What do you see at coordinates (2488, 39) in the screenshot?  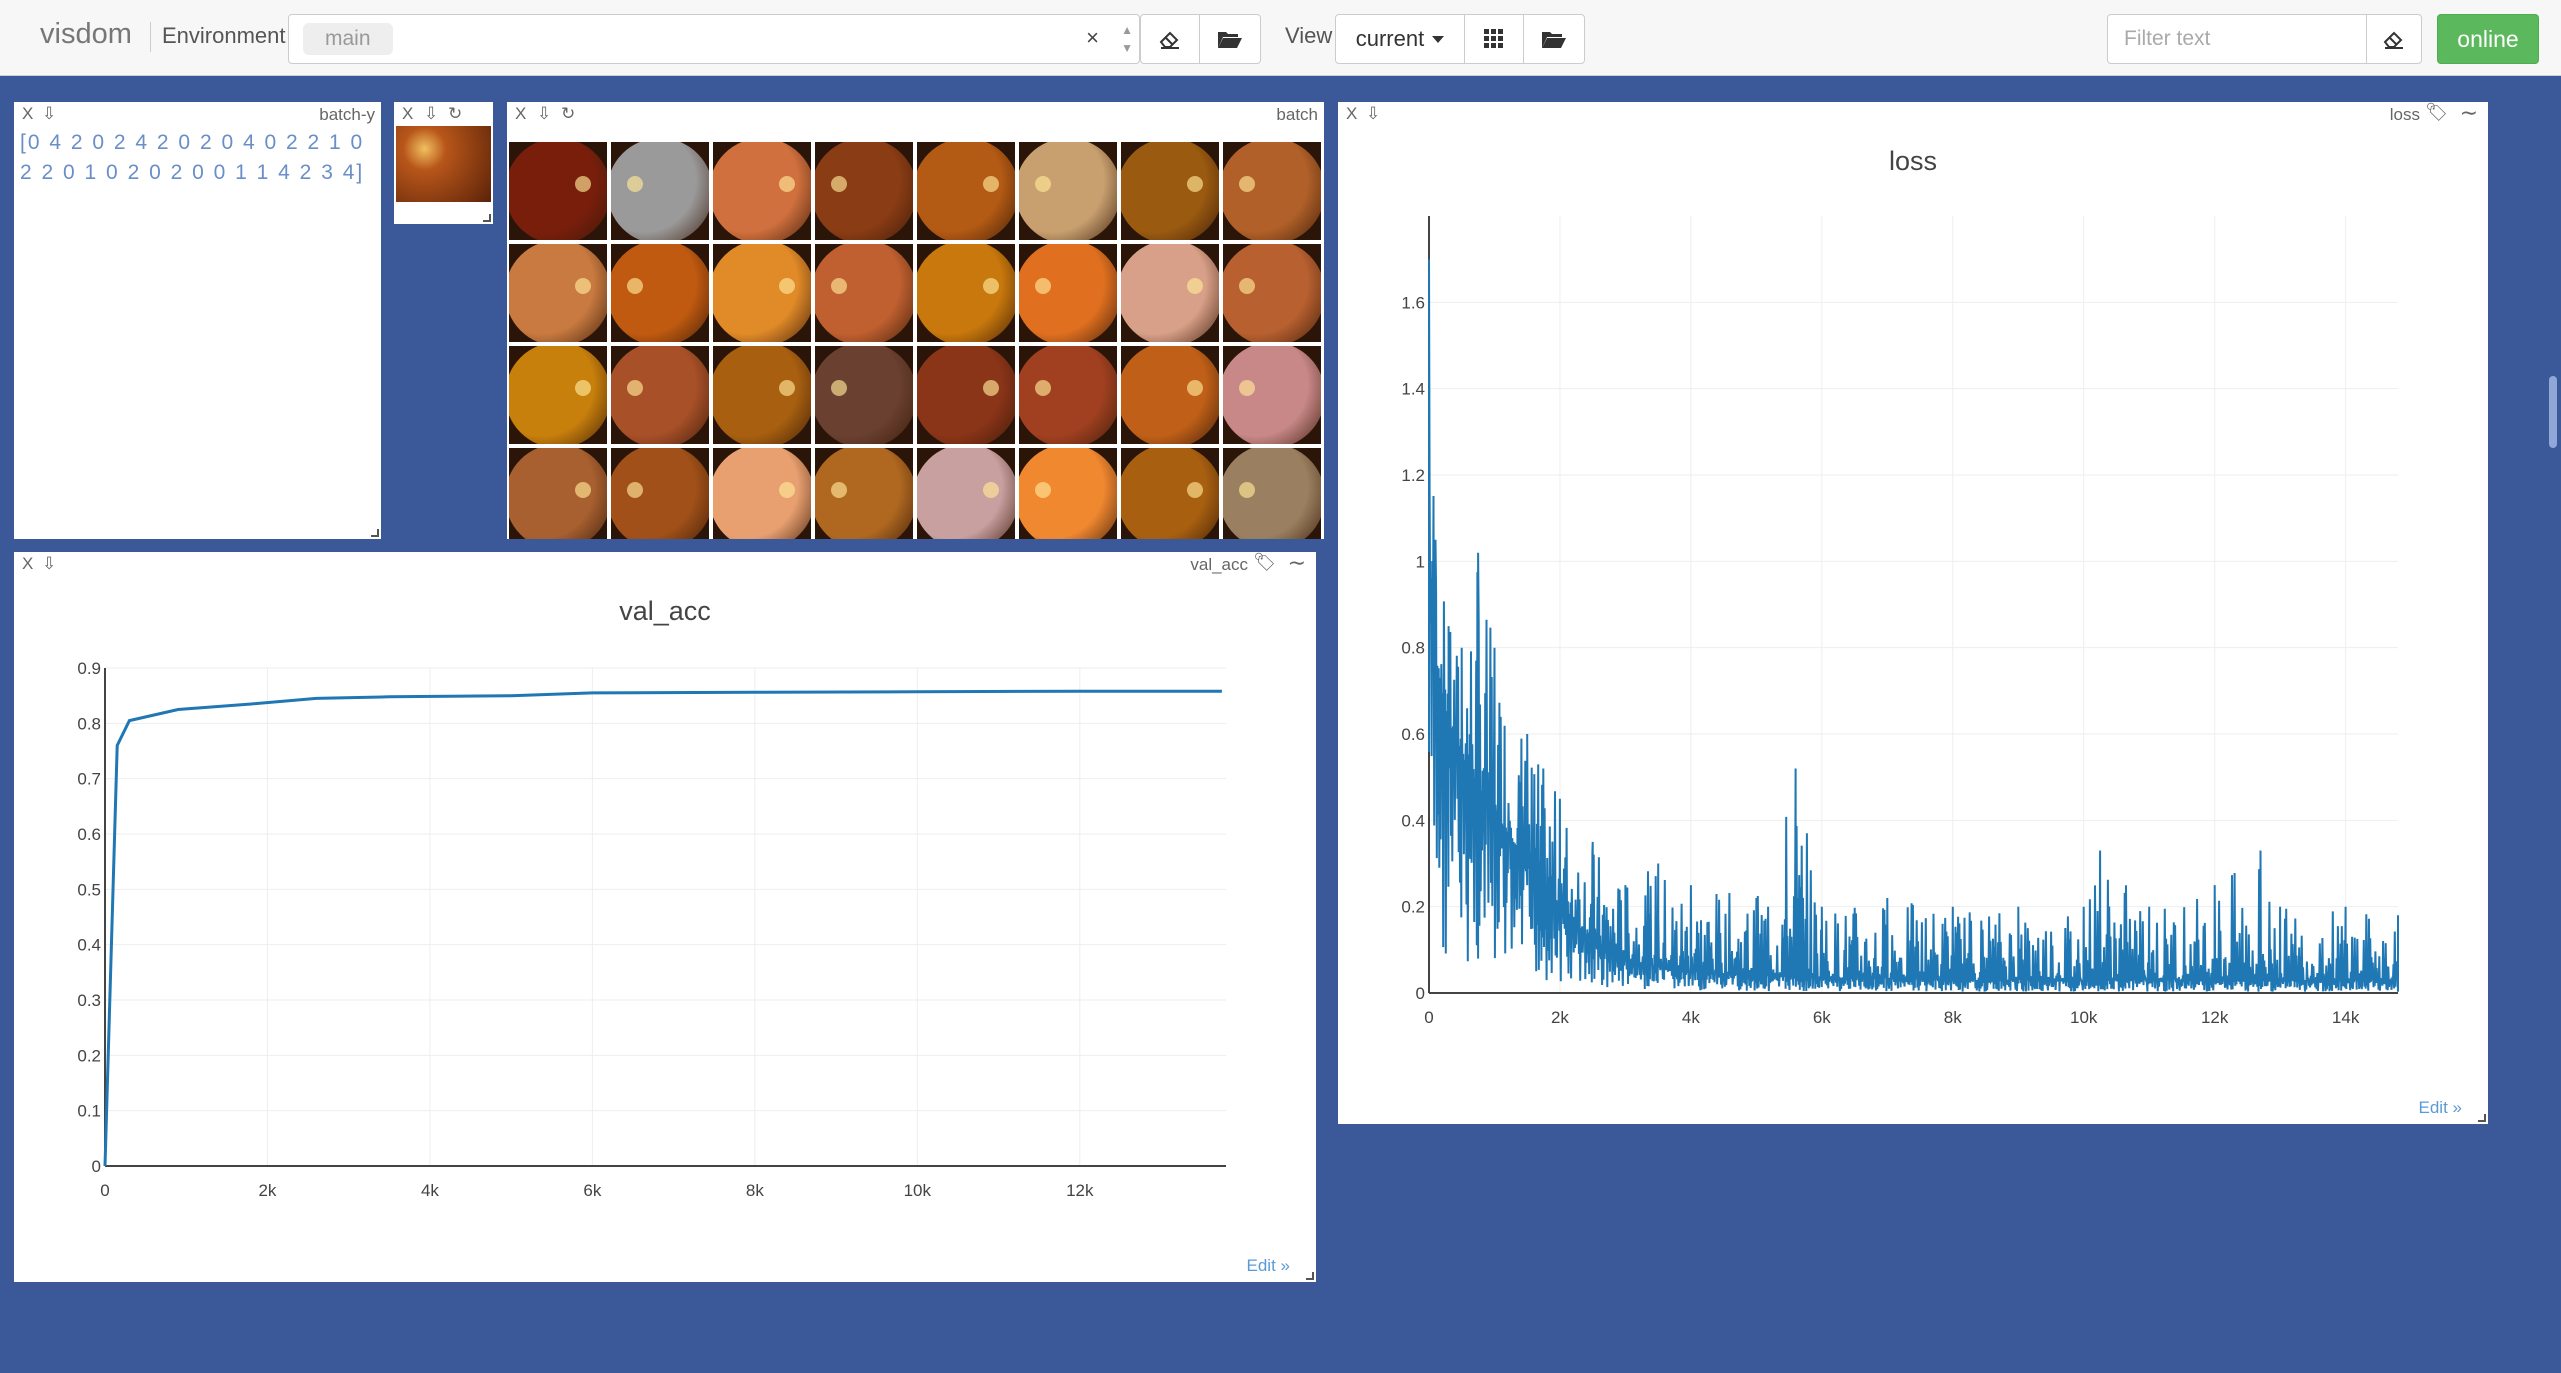 I see `connection-status-button: online` at bounding box center [2488, 39].